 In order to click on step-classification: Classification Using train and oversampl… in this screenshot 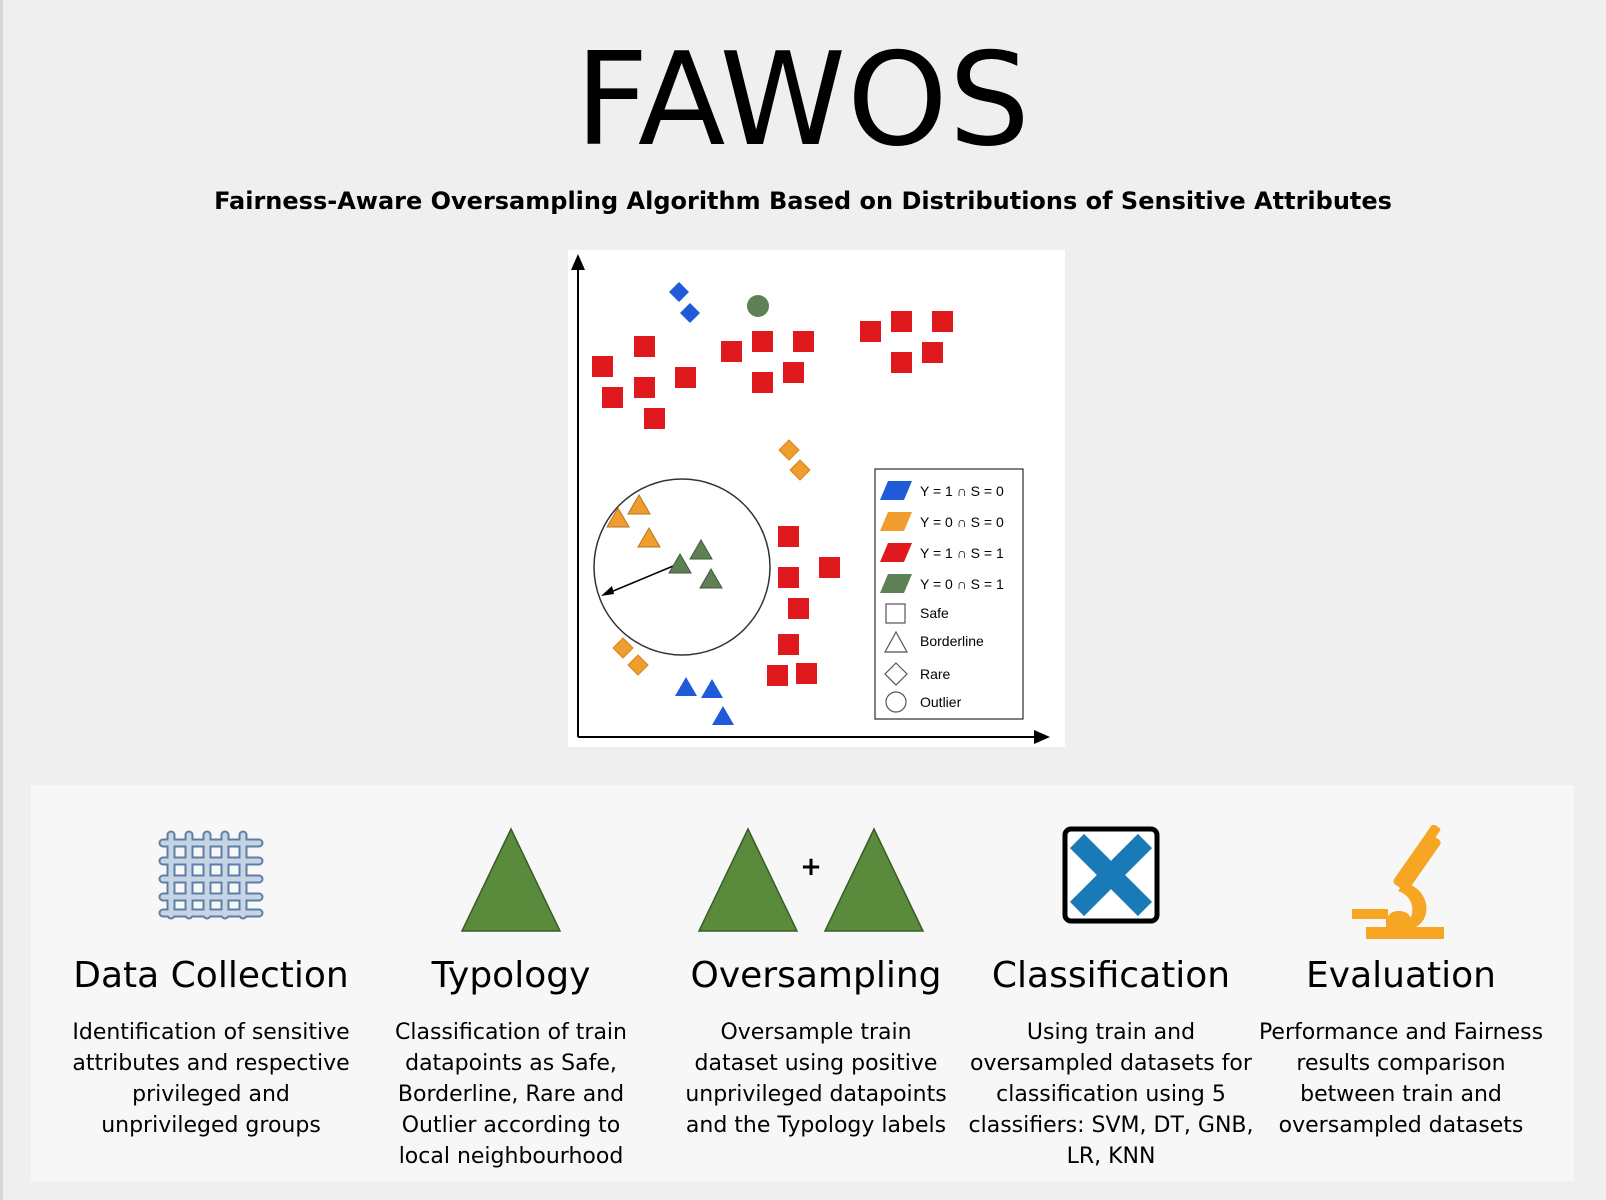, I will do `click(1111, 983)`.